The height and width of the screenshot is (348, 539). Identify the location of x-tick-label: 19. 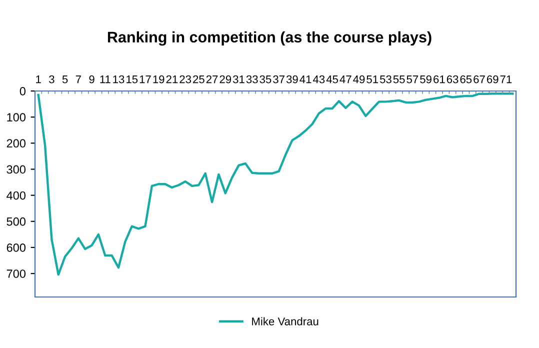
(158, 79).